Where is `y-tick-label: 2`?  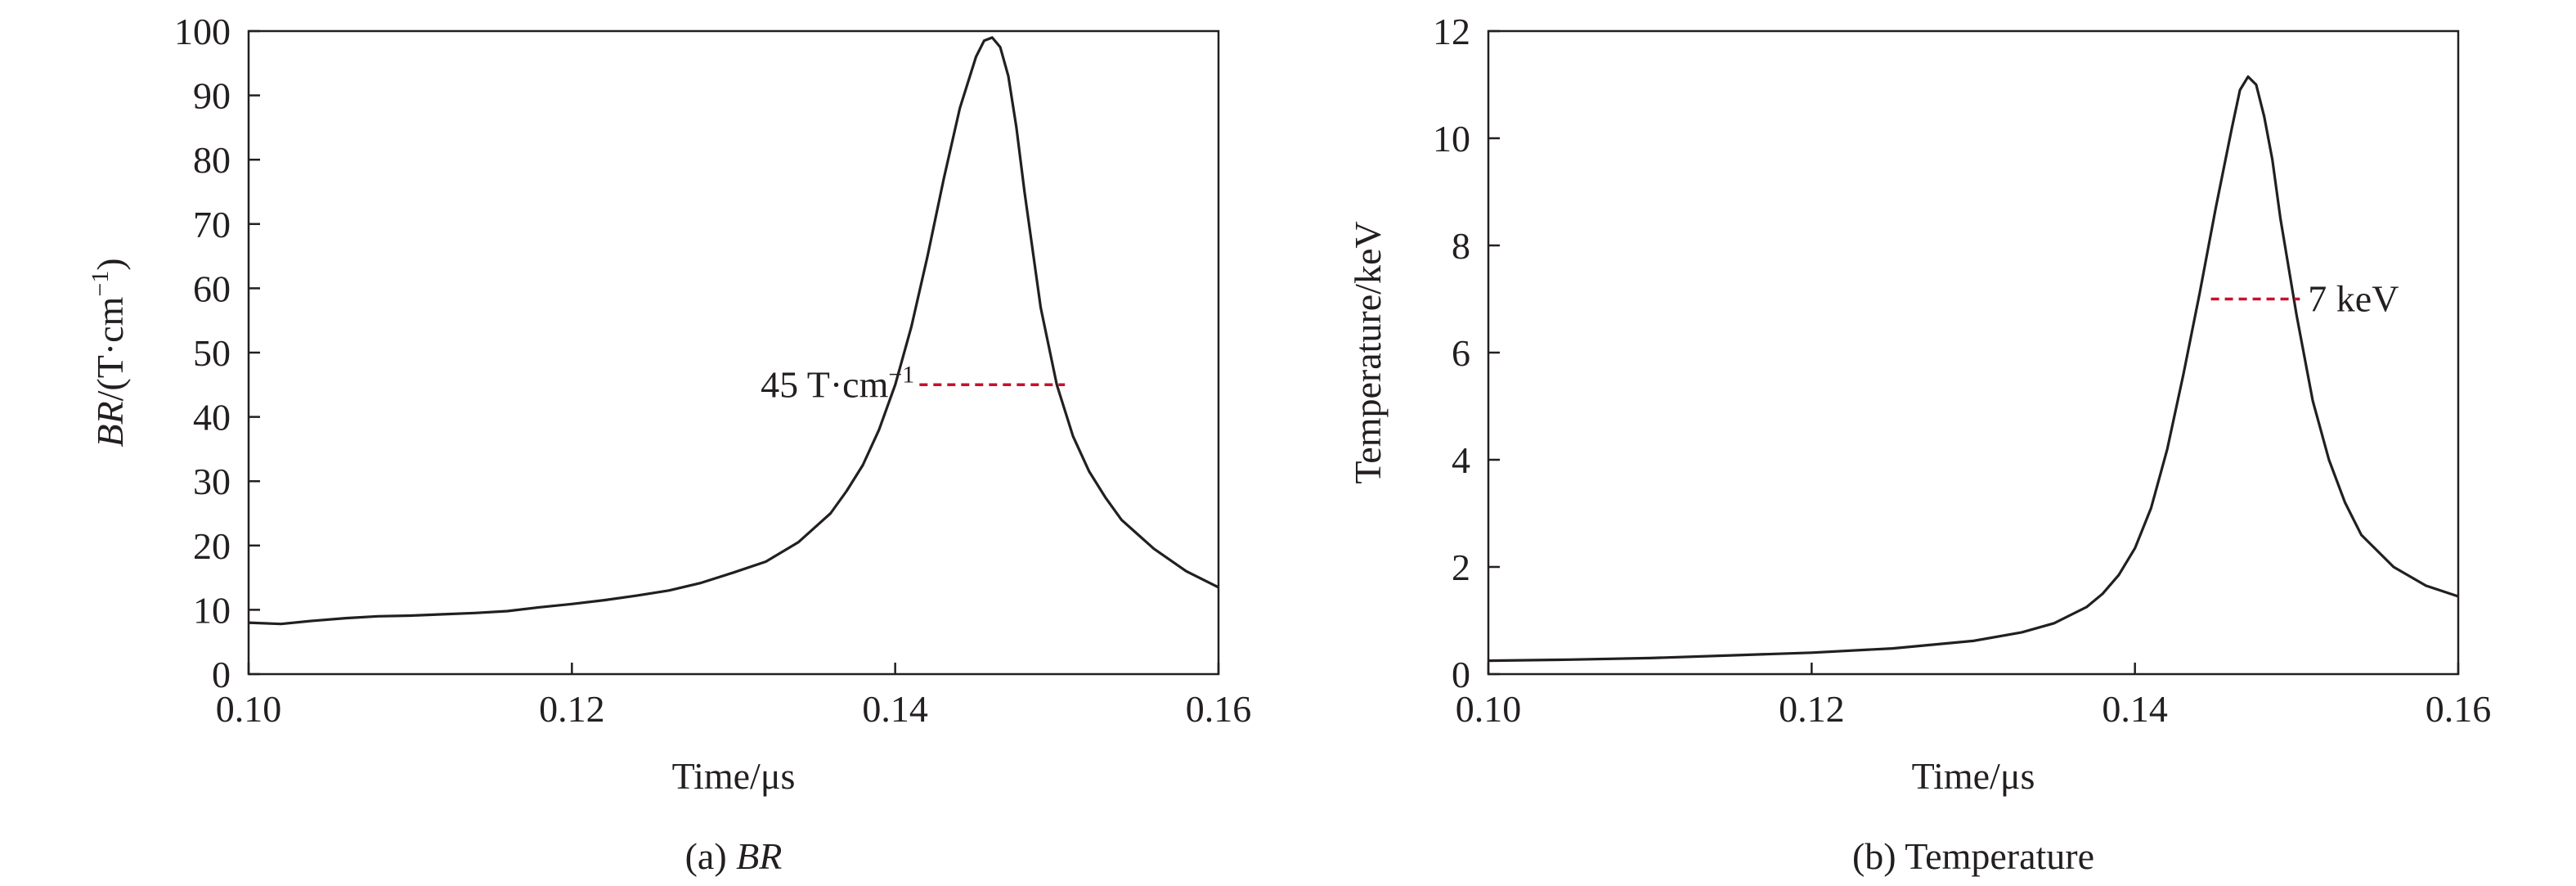
y-tick-label: 2 is located at coordinates (1461, 567).